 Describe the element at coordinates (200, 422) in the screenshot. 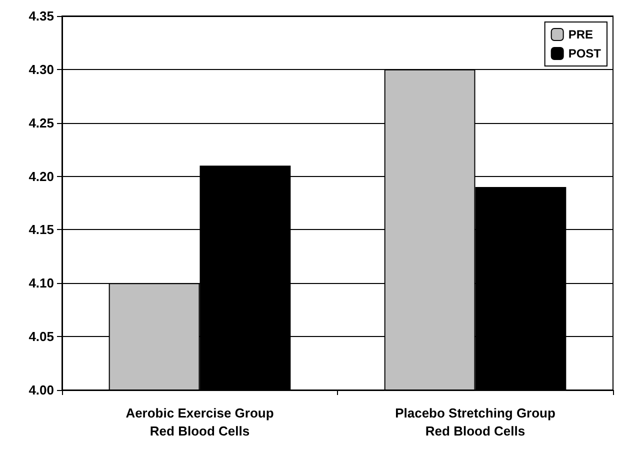

I see `x-tick-label: Aerobic Exercise Group Red Blood Cells` at that location.